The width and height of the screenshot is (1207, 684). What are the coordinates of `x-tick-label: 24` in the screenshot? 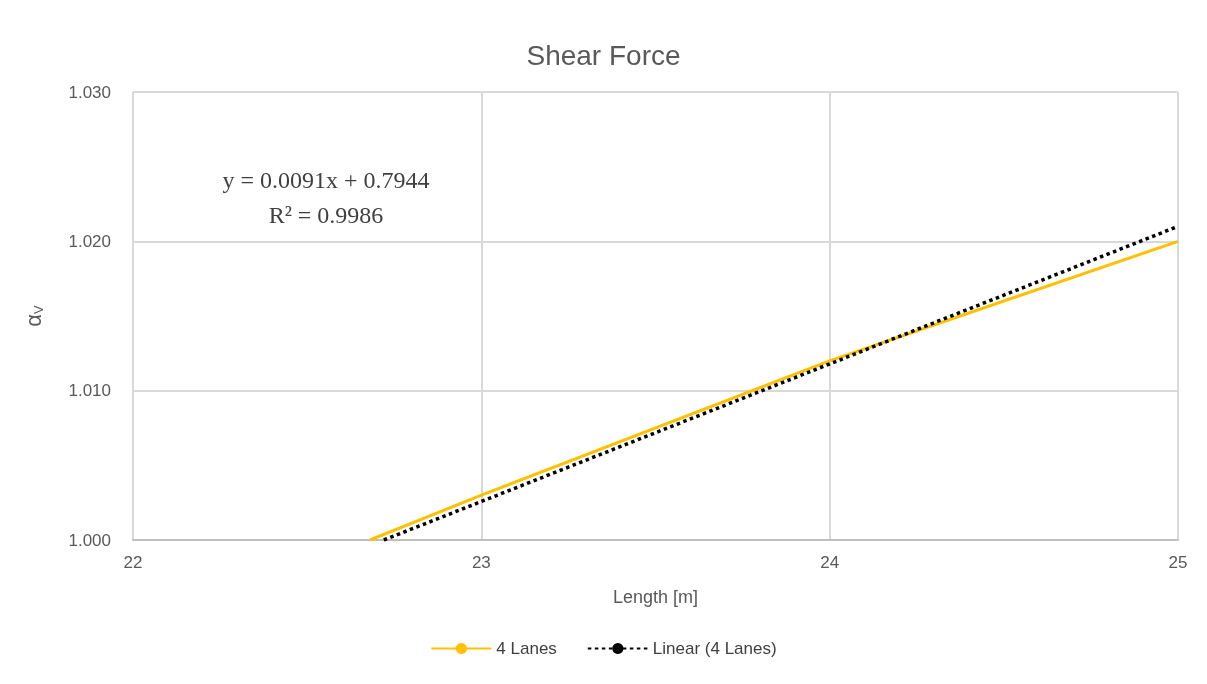 It's located at (830, 562).